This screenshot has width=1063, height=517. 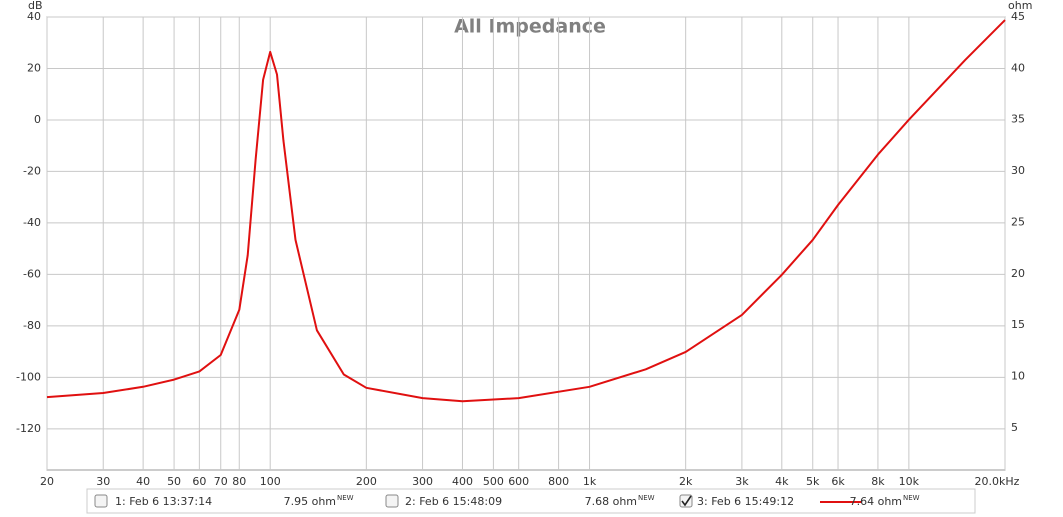 What do you see at coordinates (224, 501) in the screenshot?
I see `legend-entry: 1: Feb 6 13:37:14 7.95 ohm NEW` at bounding box center [224, 501].